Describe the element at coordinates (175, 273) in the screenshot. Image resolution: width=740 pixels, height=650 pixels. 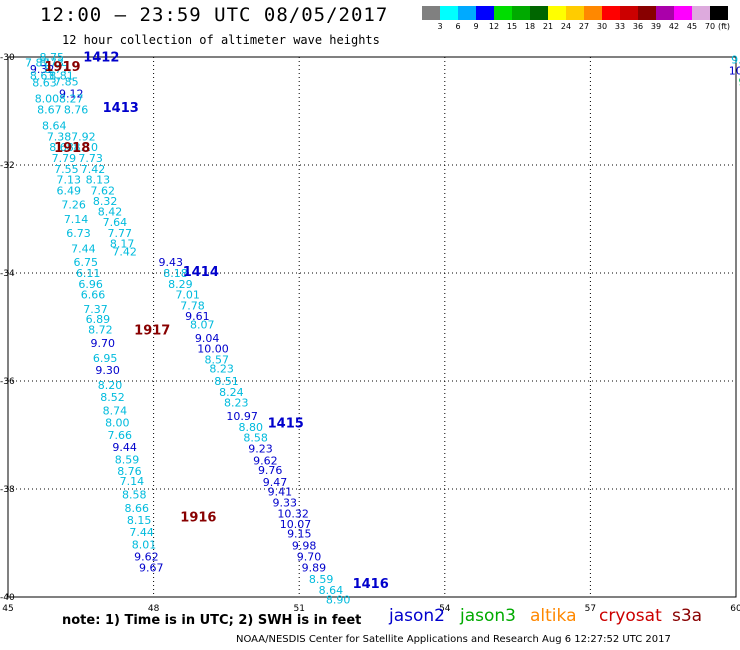
I see `wave-height-label: 8.18` at that location.